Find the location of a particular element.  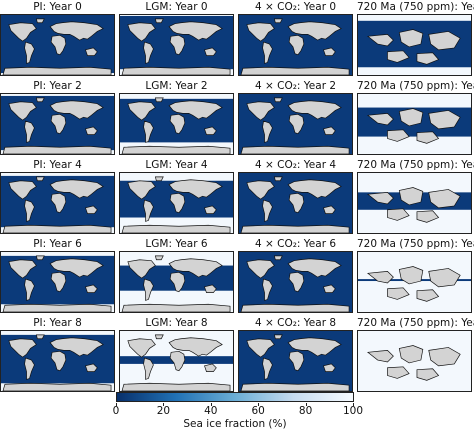

panel-title: 720 Ma (750 ppm): Year 2 is located at coordinates (415, 86).